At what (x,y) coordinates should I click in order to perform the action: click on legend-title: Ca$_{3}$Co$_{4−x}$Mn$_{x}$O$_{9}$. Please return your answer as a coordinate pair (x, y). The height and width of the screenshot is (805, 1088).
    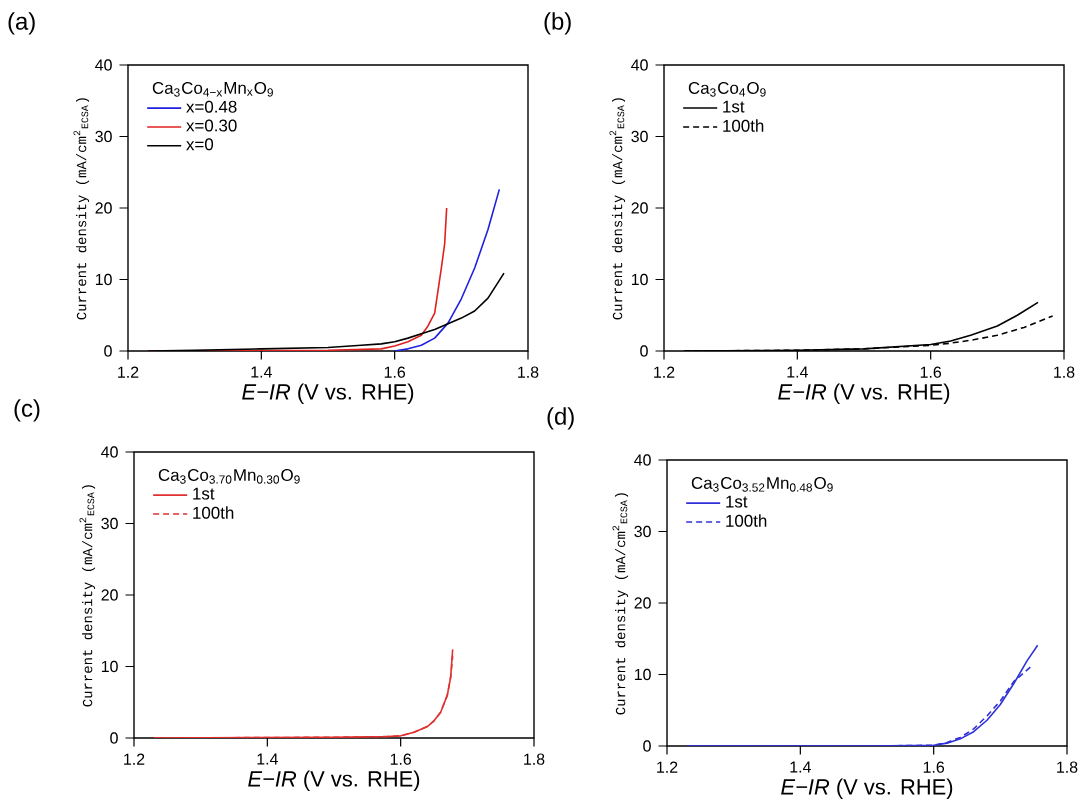
    Looking at the image, I should click on (212, 89).